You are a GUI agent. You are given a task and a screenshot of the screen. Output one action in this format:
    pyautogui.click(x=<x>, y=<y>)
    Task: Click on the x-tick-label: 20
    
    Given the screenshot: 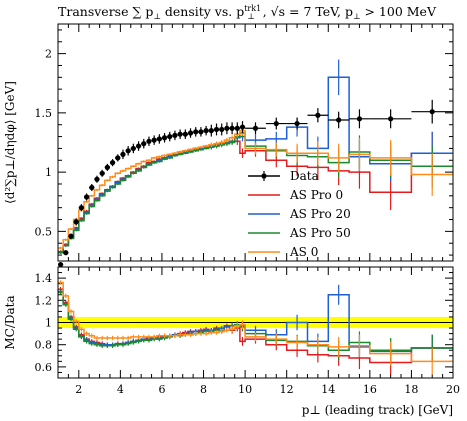 What is the action you would take?
    pyautogui.click(x=453, y=389)
    